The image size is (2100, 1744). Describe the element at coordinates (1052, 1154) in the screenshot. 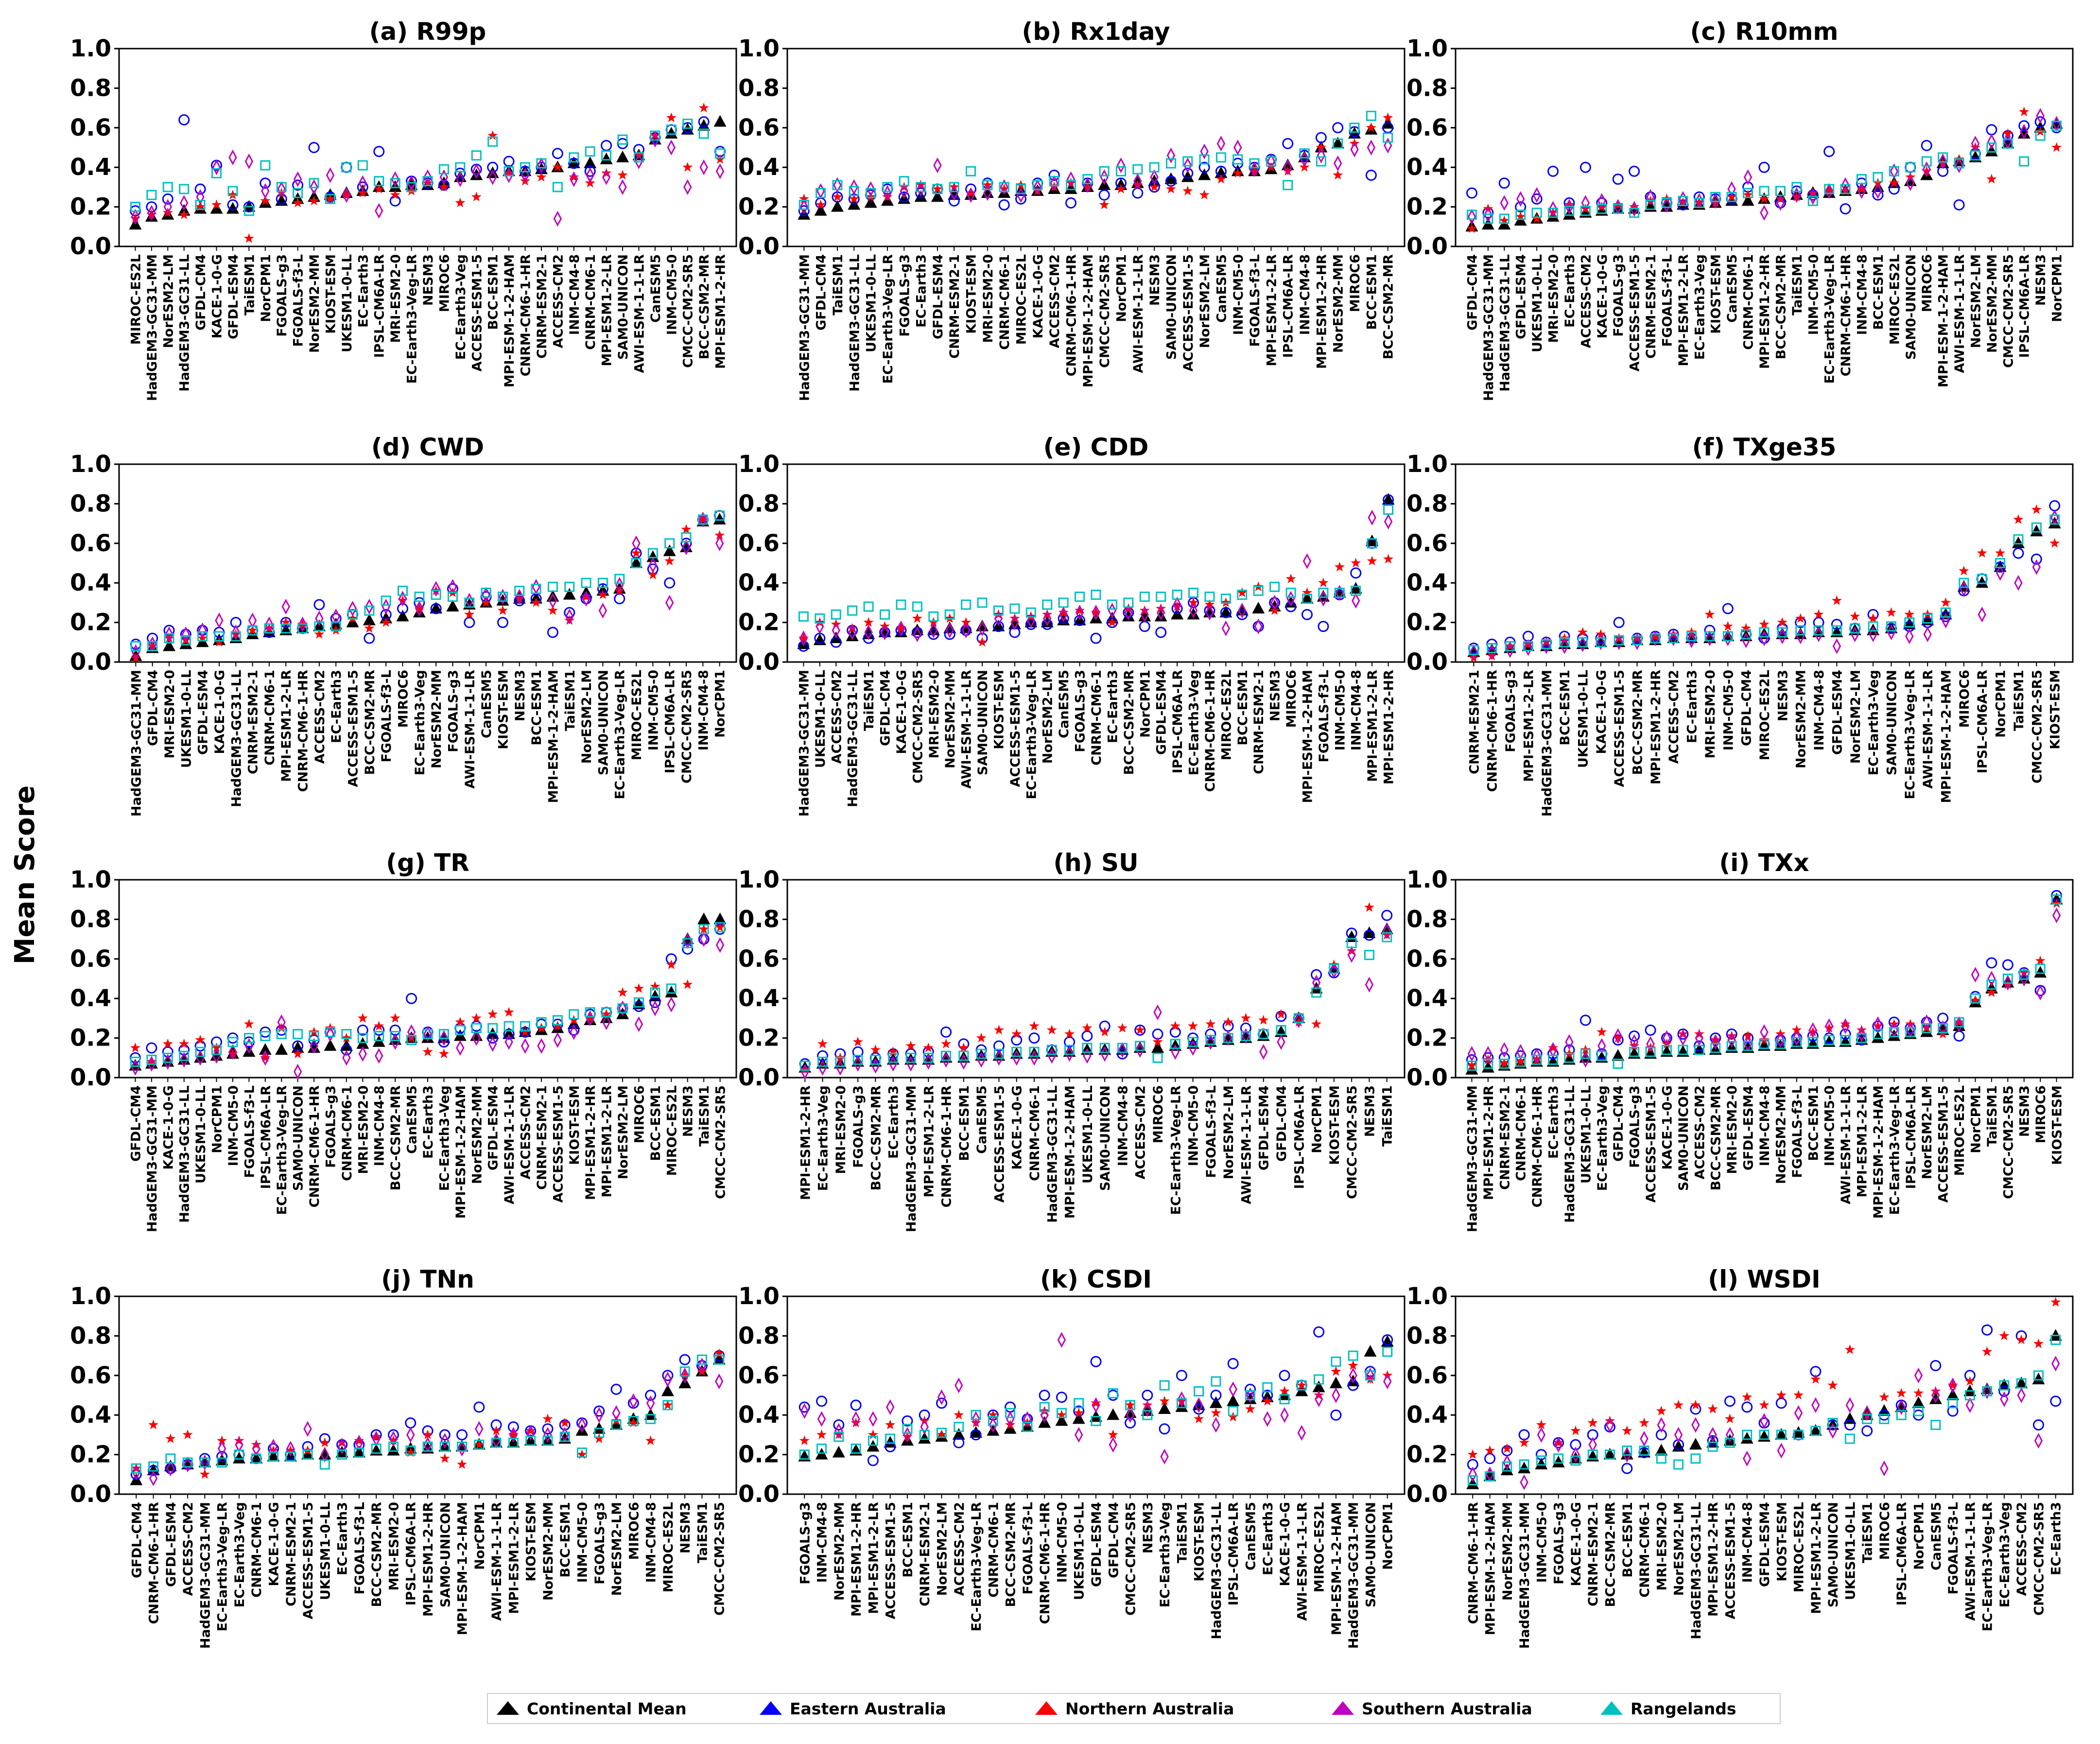

I see `x-tick-label: HadGEM3-GC31-LL` at that location.